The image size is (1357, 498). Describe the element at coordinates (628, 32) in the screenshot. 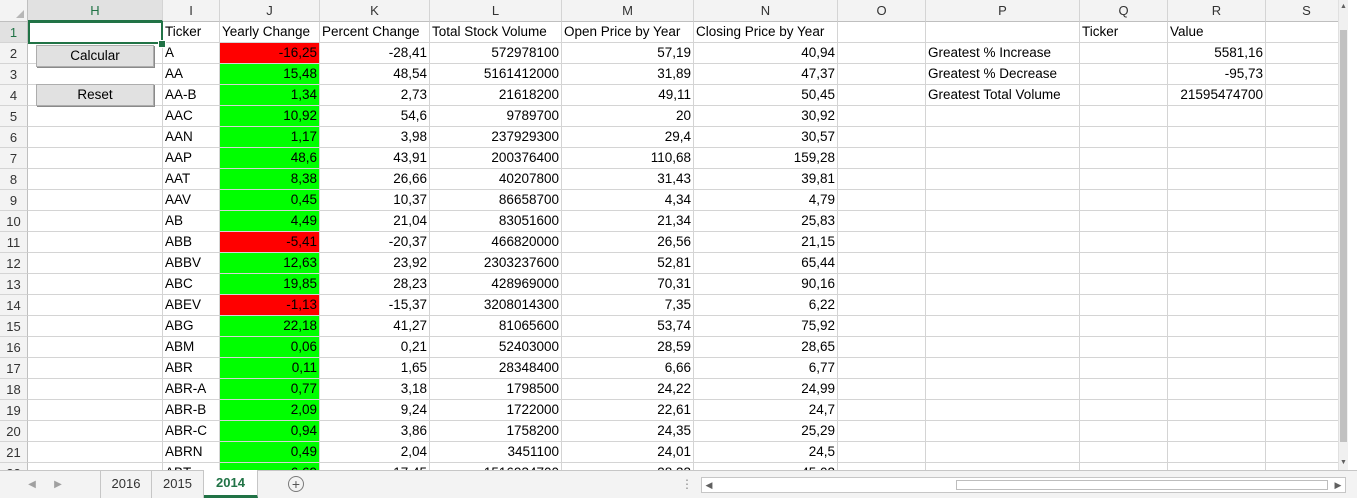

I see `header-open-price: Open Price by Year` at that location.